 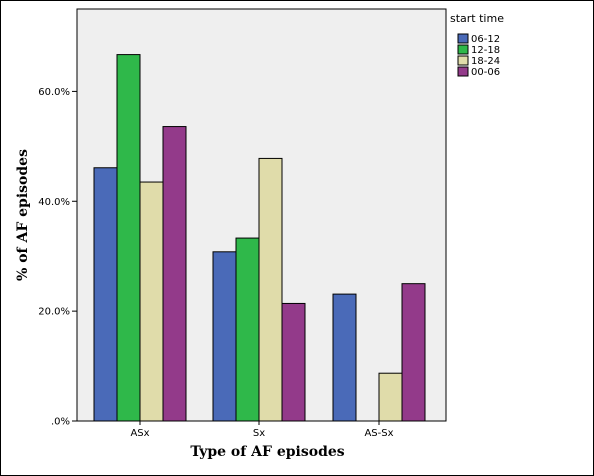 I want to click on y-tick-label: 60.0%, so click(x=54, y=92).